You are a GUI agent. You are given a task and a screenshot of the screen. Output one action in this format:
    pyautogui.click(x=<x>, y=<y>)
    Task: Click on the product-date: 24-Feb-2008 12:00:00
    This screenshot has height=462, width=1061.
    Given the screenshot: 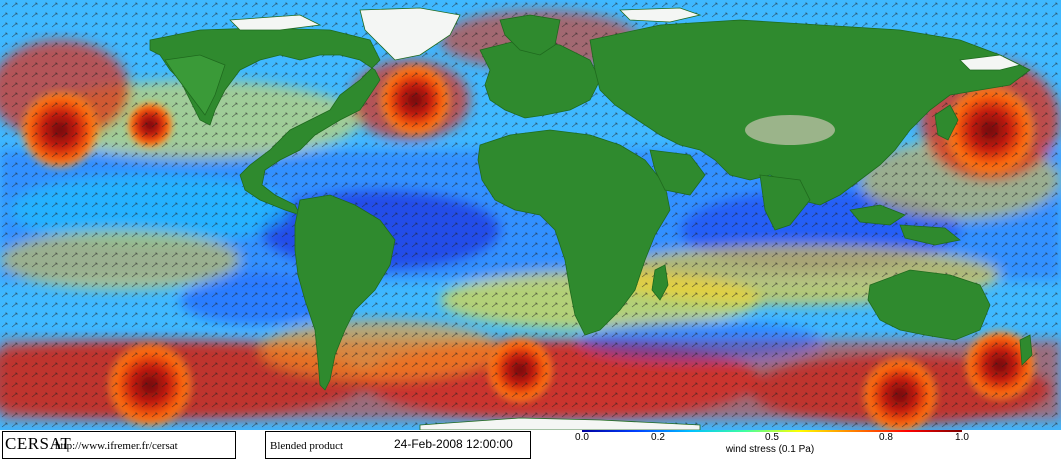 What is the action you would take?
    pyautogui.click(x=453, y=444)
    